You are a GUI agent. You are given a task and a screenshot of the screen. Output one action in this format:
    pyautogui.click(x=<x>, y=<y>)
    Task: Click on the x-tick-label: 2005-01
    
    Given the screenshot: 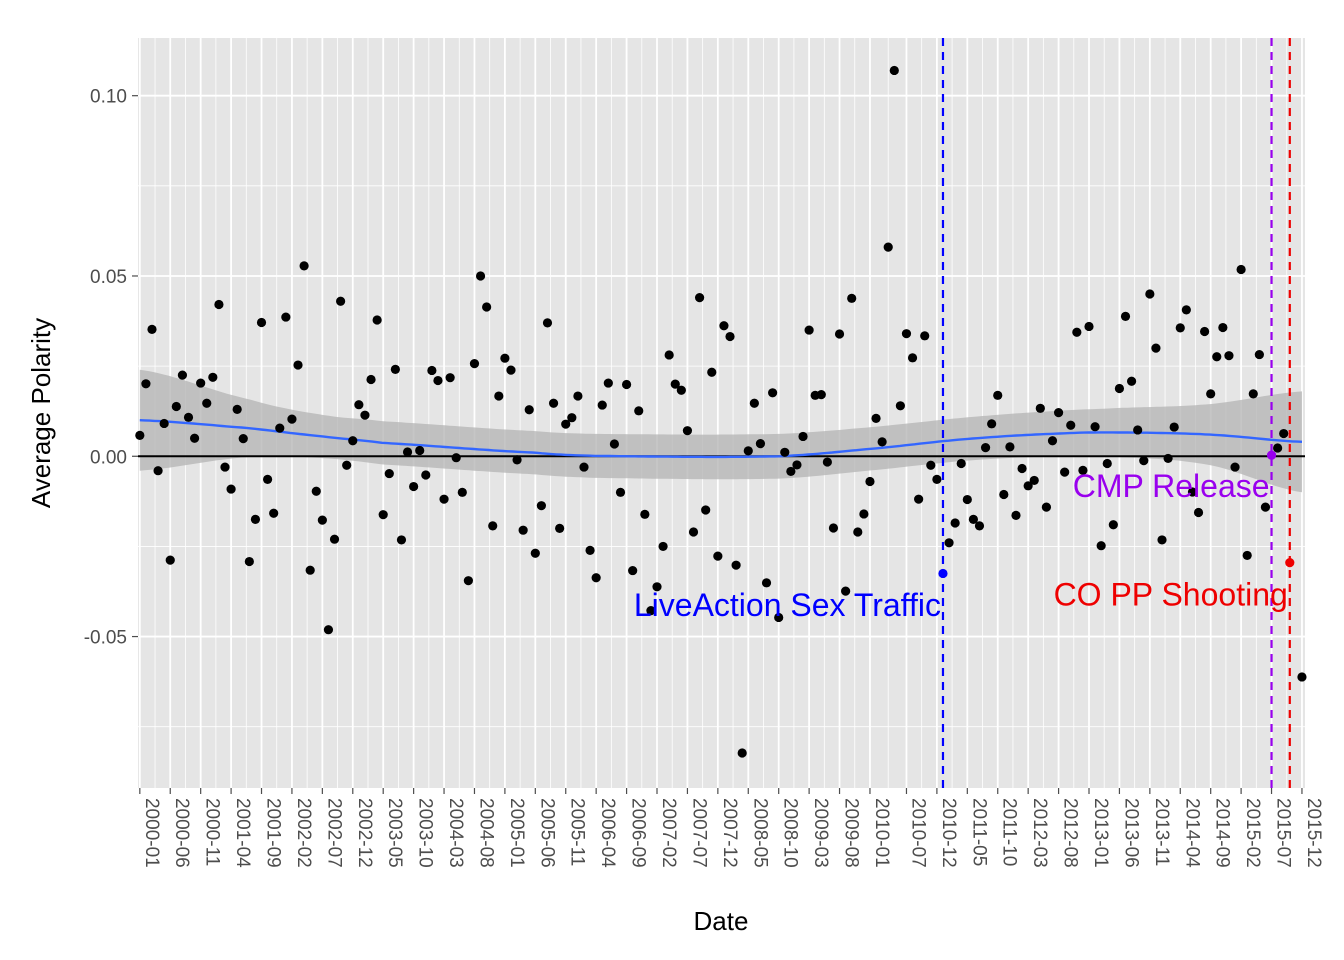 What is the action you would take?
    pyautogui.click(x=516, y=833)
    